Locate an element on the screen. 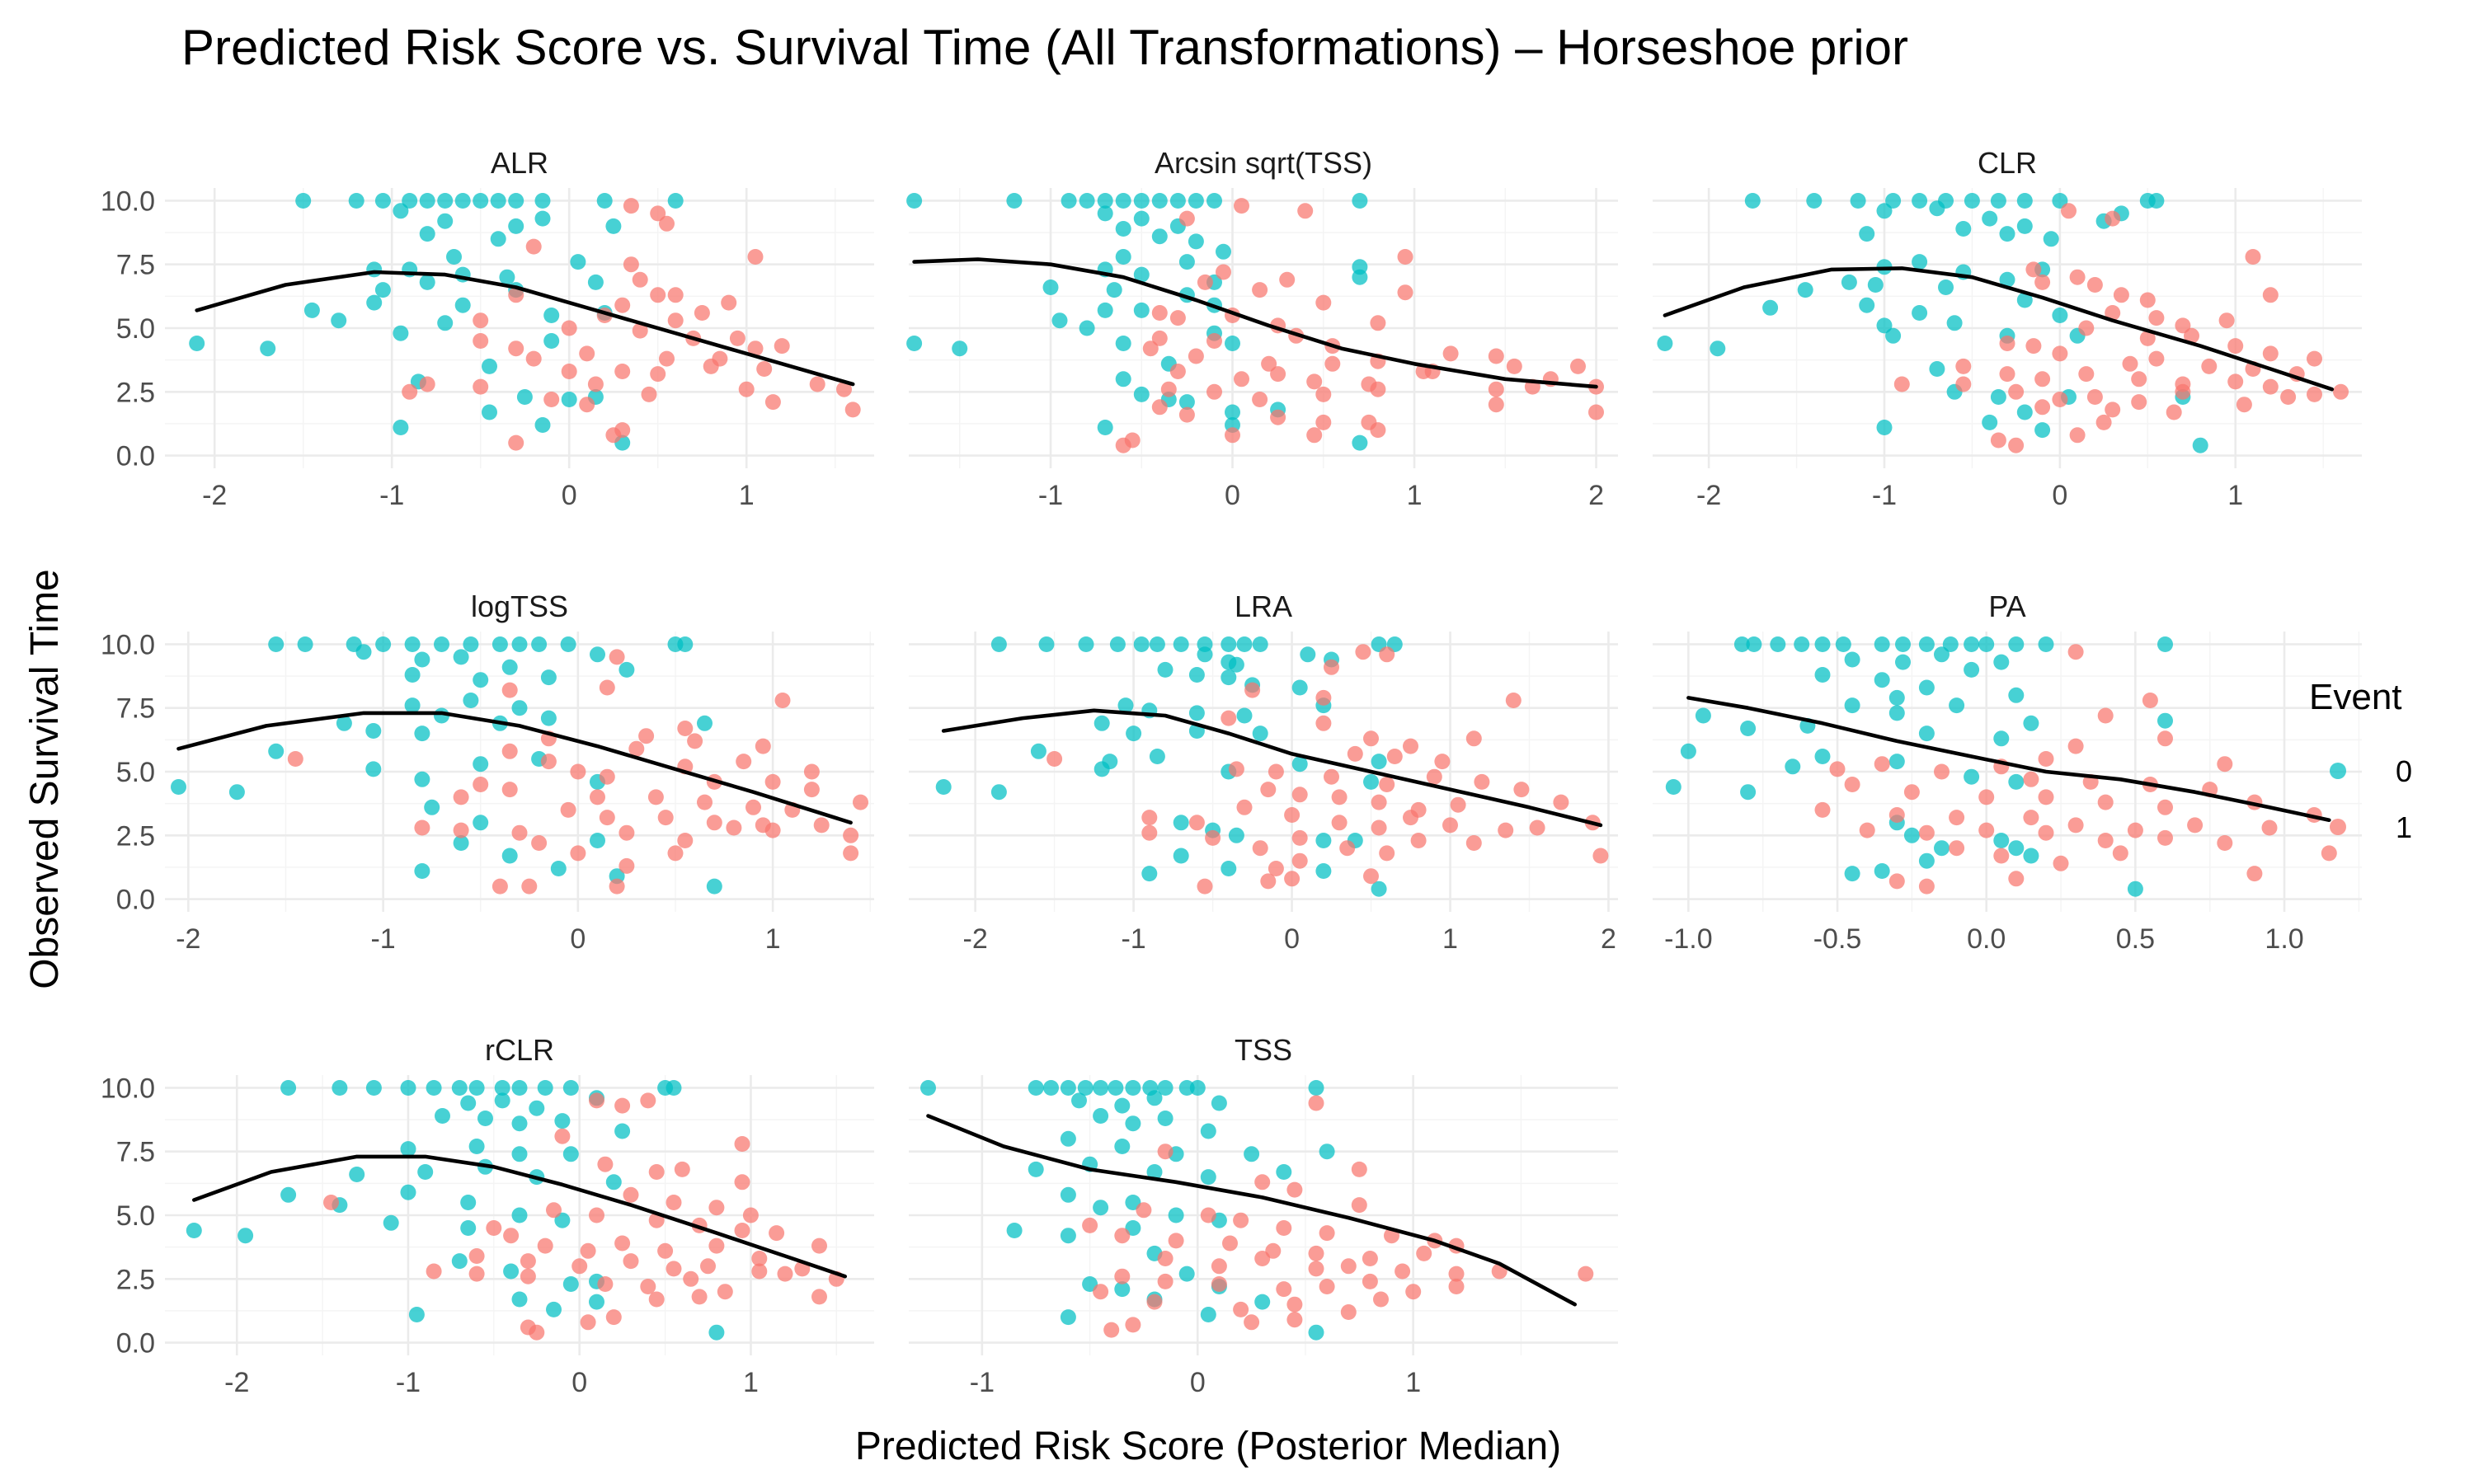 This screenshot has height=1484, width=2474. y-tick-label: 0.0 is located at coordinates (135, 901).